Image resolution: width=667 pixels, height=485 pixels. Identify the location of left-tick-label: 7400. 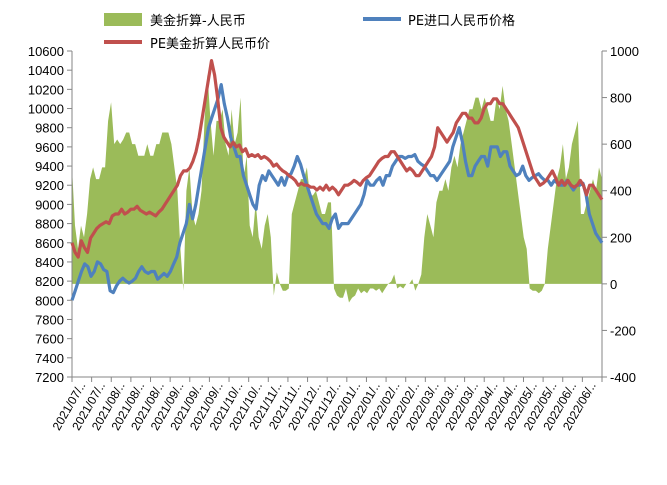
(49, 358).